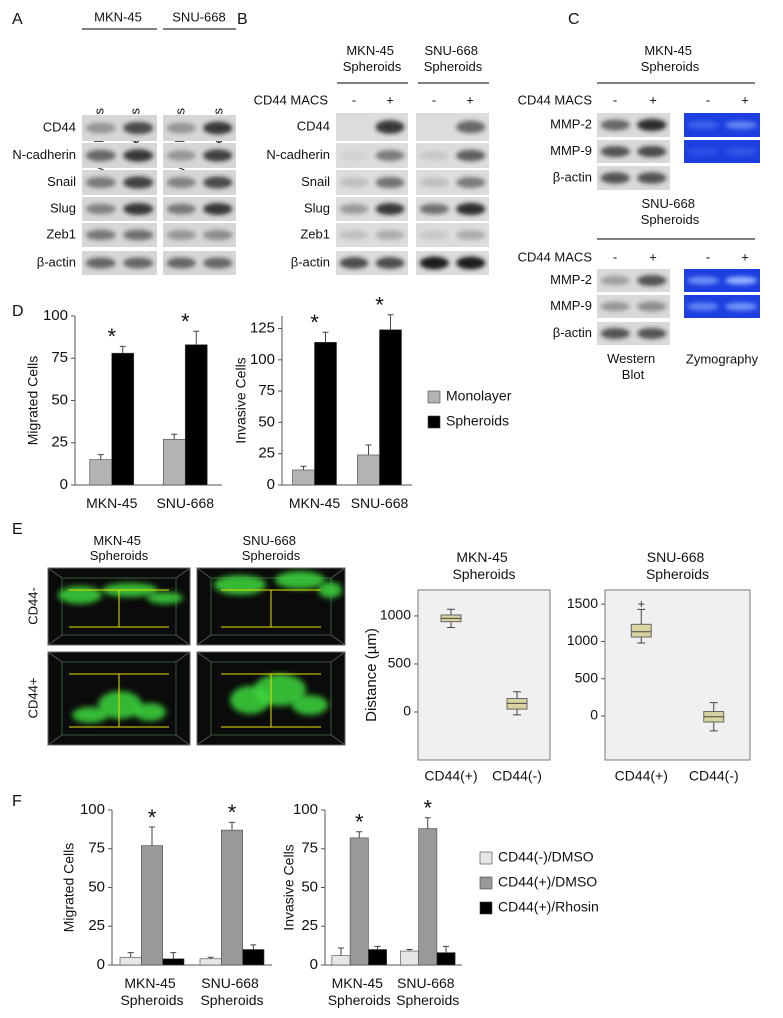 This screenshot has height=1018, width=783. What do you see at coordinates (708, 256) in the screenshot?
I see `sign: -` at bounding box center [708, 256].